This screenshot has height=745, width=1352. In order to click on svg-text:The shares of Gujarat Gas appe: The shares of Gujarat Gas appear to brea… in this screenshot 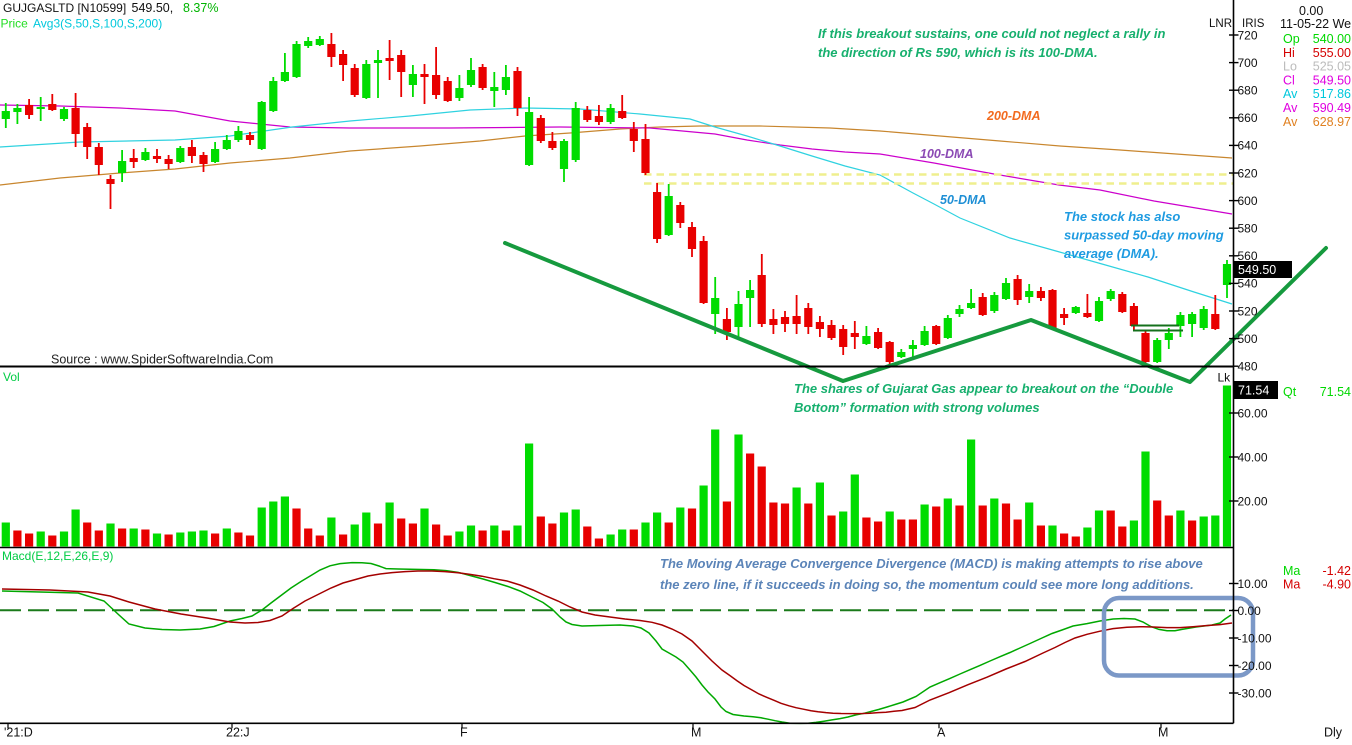, I will do `click(983, 388)`.